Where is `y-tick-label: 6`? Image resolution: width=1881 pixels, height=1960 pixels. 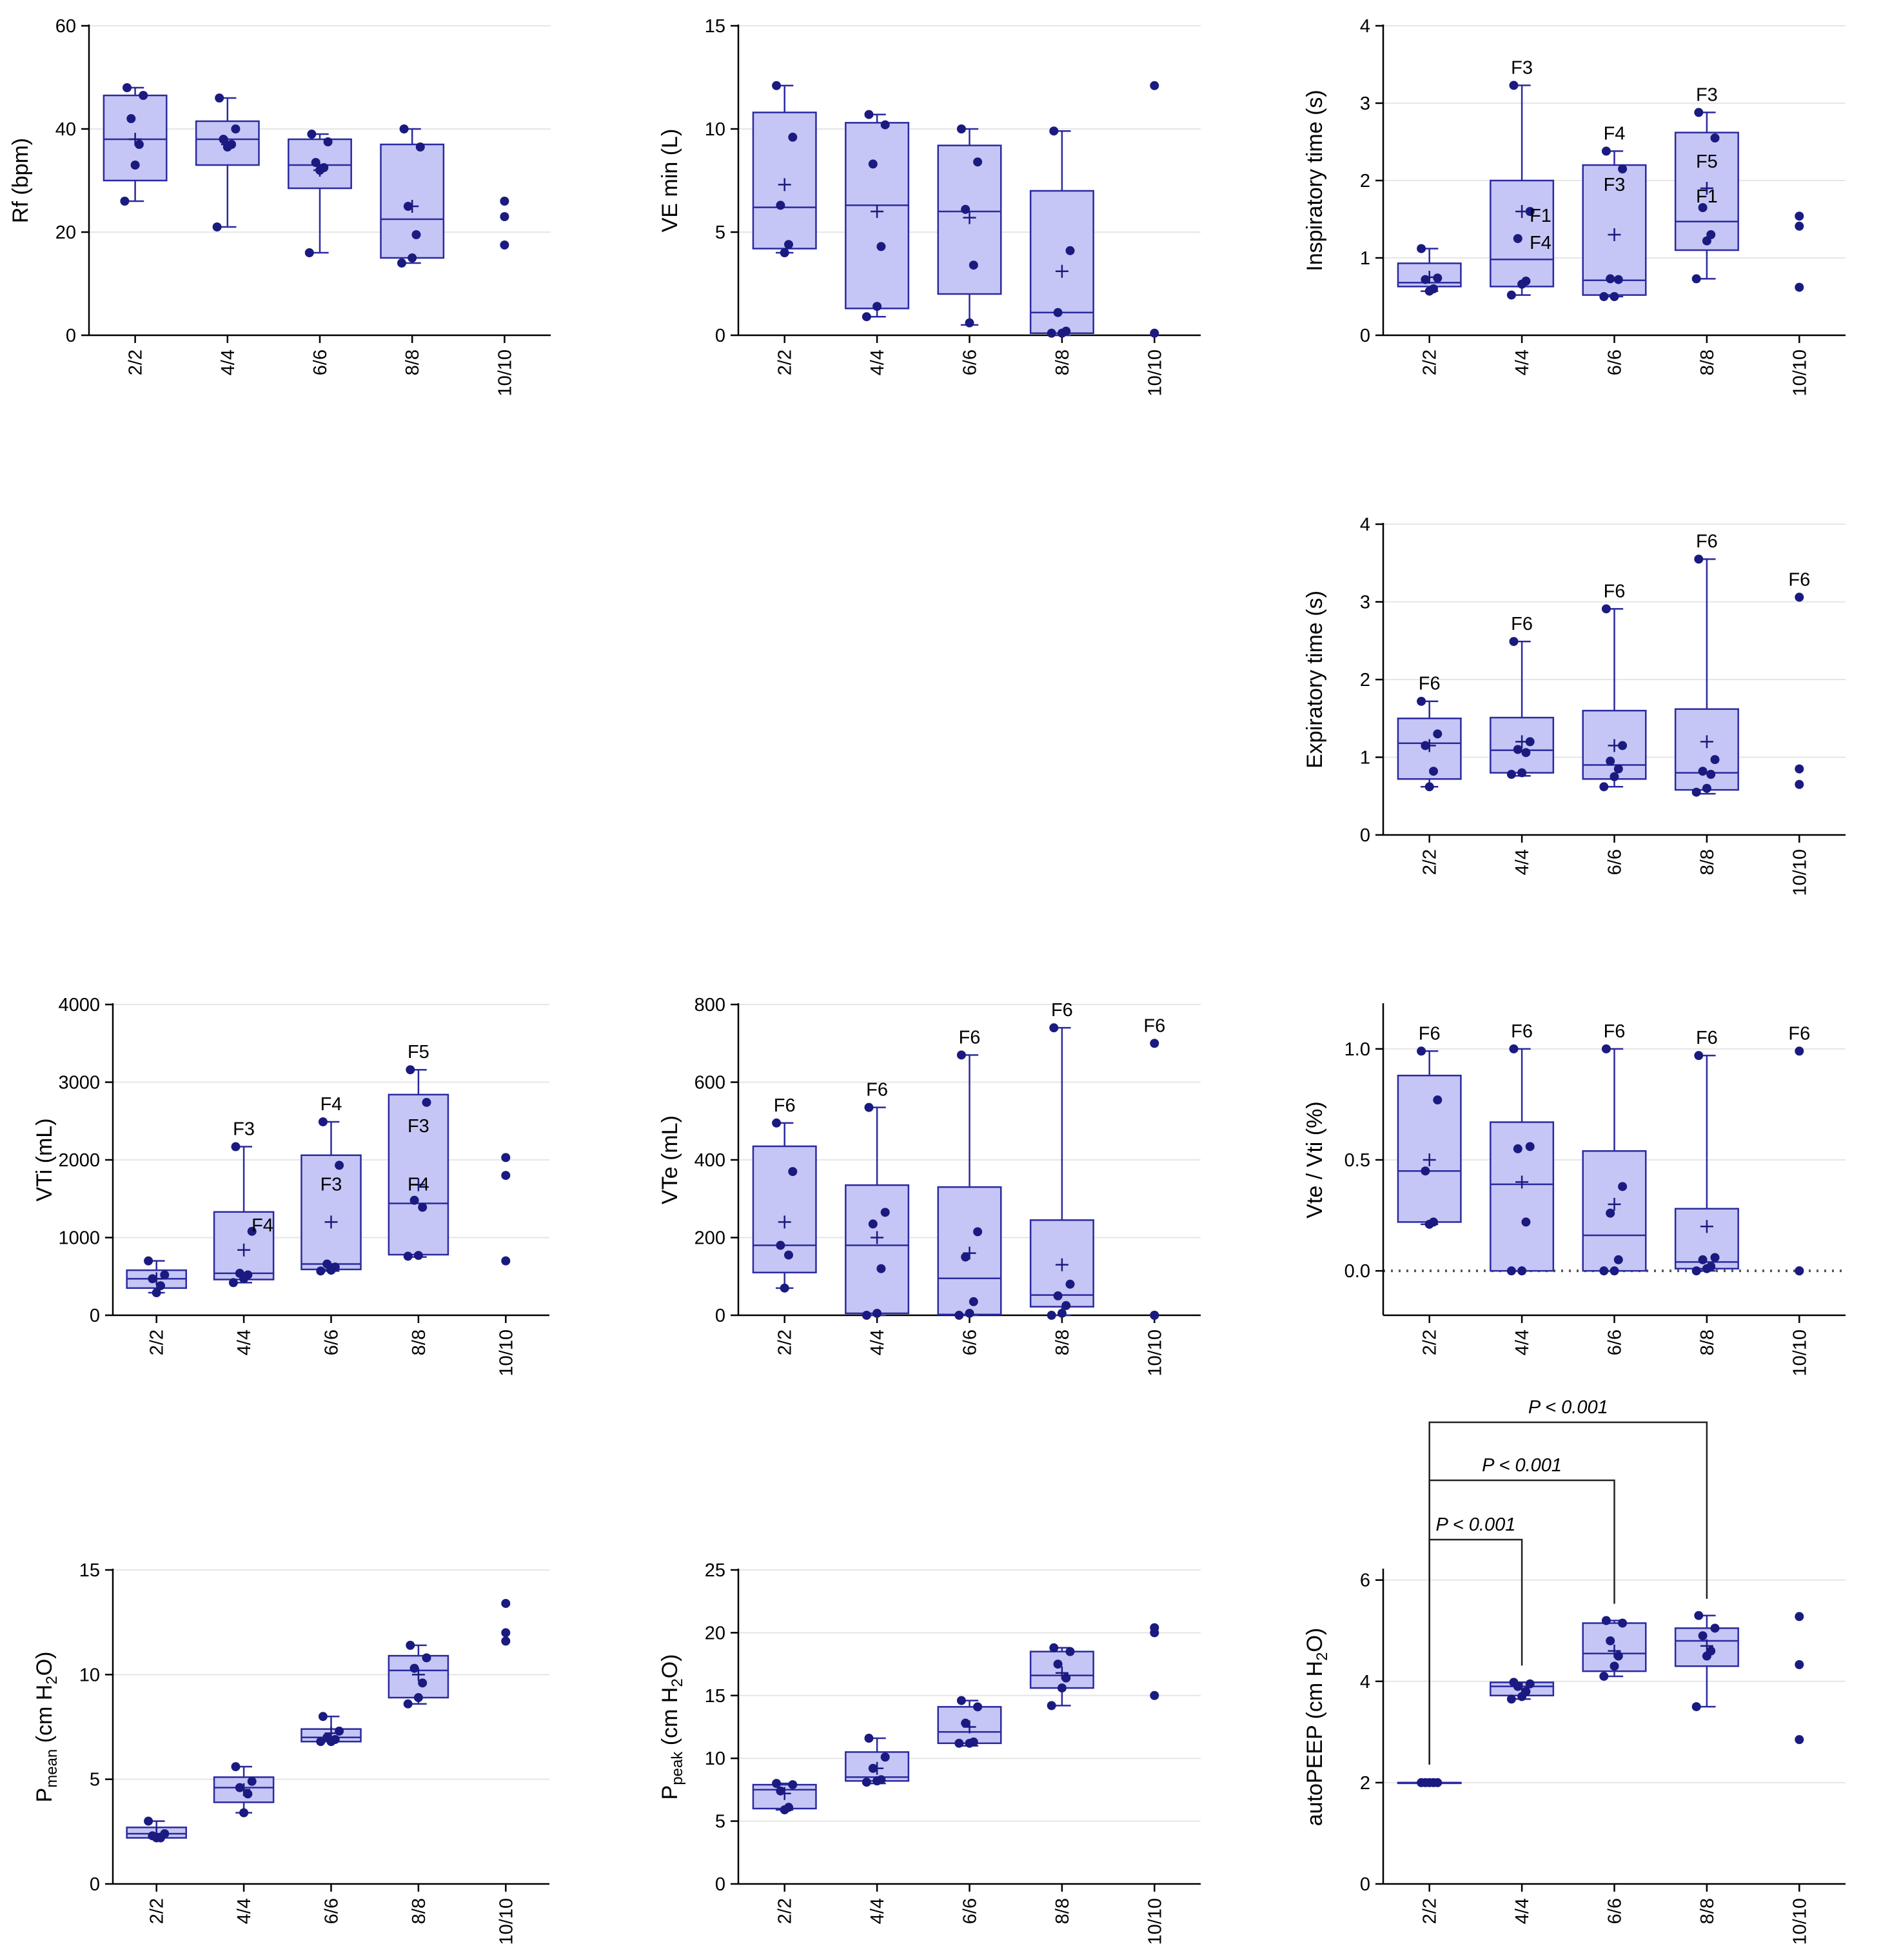
y-tick-label: 6 is located at coordinates (1365, 1581).